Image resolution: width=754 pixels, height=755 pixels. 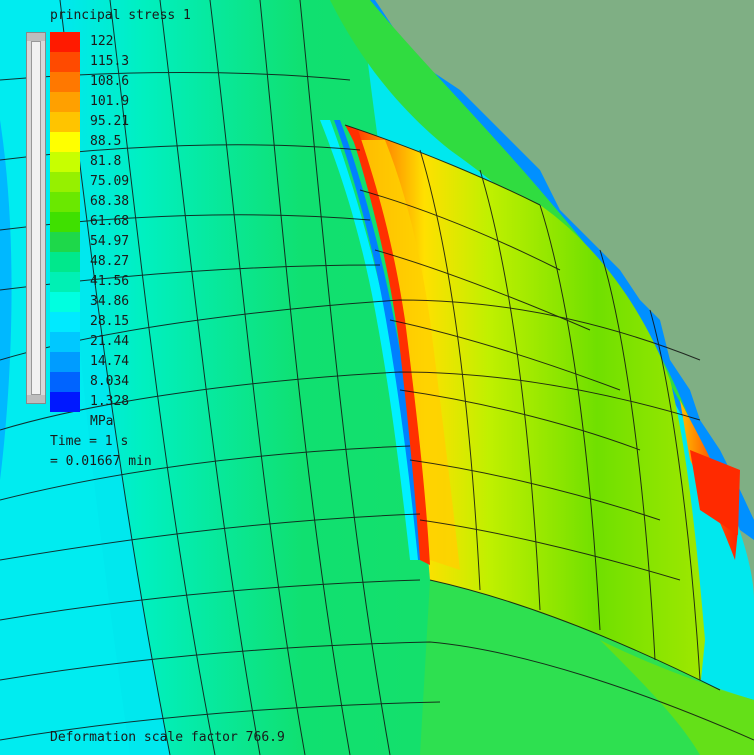 I want to click on legend-entry: 122, so click(x=120, y=42).